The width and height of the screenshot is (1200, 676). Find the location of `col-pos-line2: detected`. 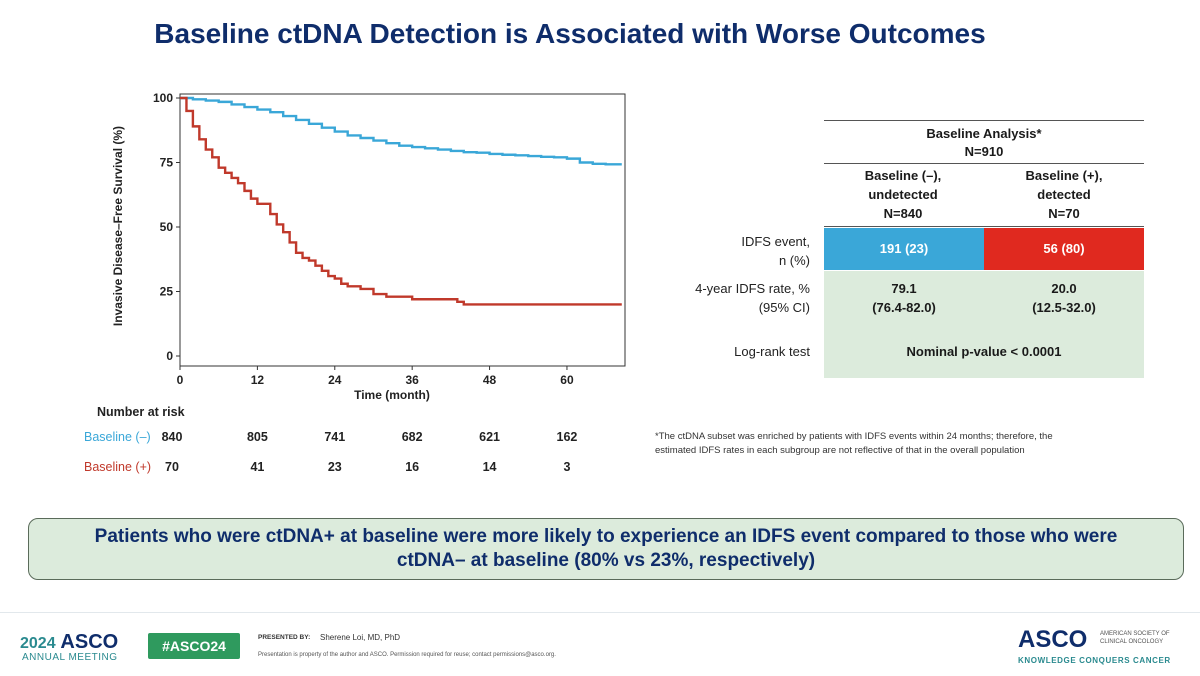

col-pos-line2: detected is located at coordinates (1064, 194).